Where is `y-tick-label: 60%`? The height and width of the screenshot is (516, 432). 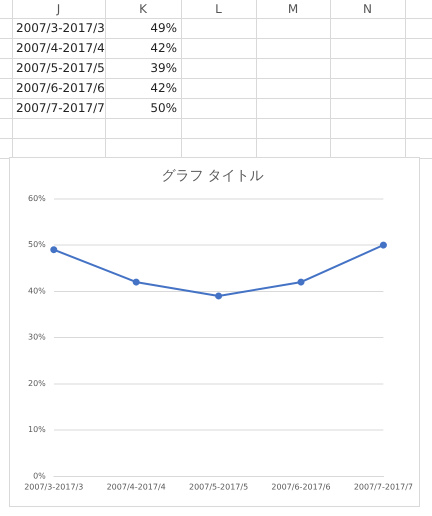
y-tick-label: 60% is located at coordinates (37, 198).